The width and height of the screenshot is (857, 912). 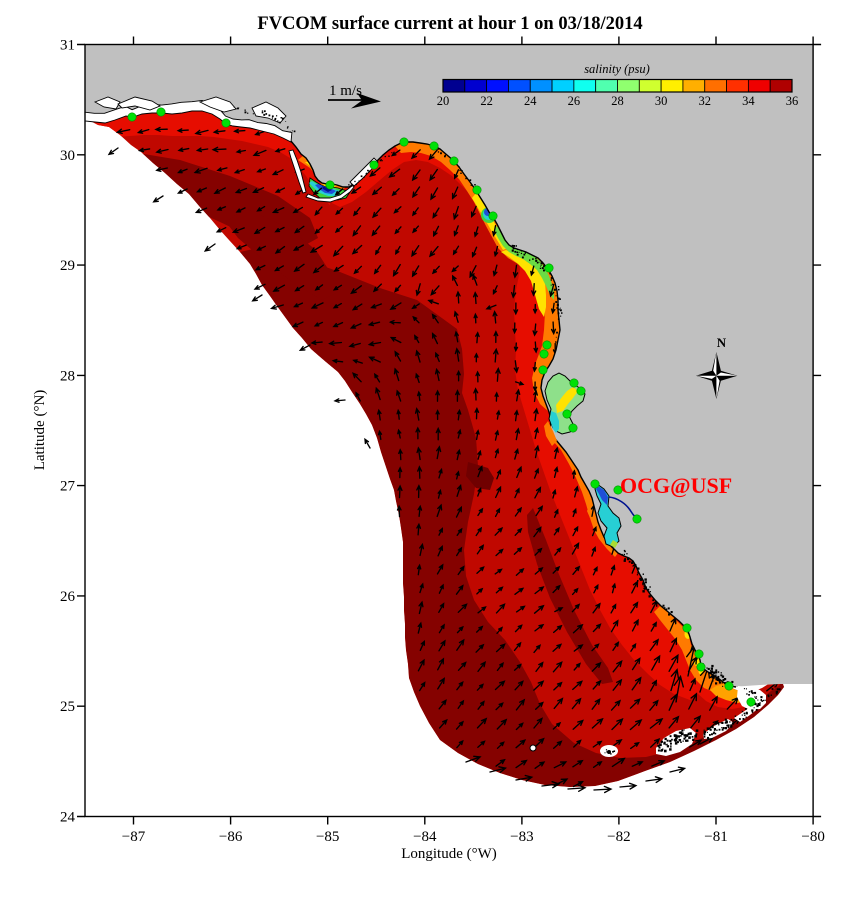 I want to click on svg-text: 34, so click(x=748, y=101).